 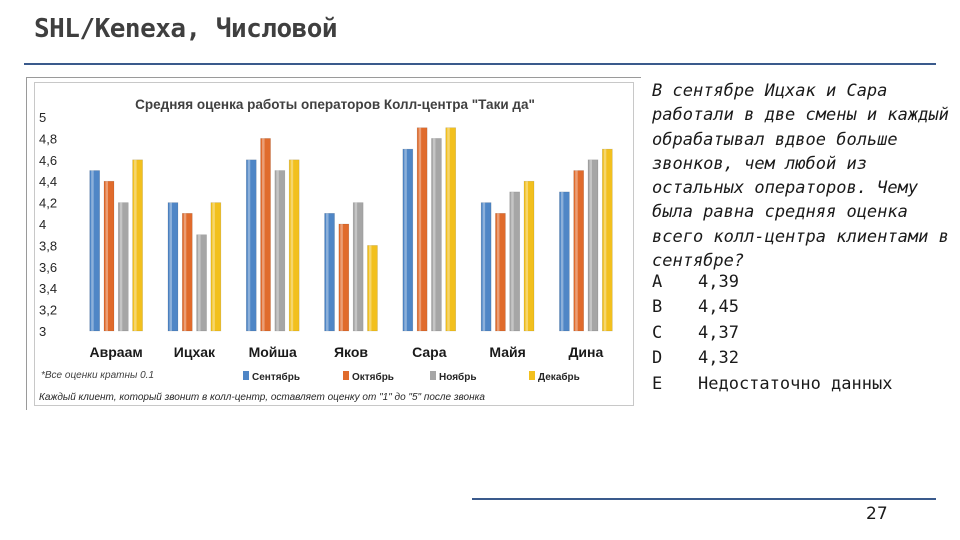 I want to click on slide-title: SHL/Kenexa, Числовой, so click(x=186, y=29).